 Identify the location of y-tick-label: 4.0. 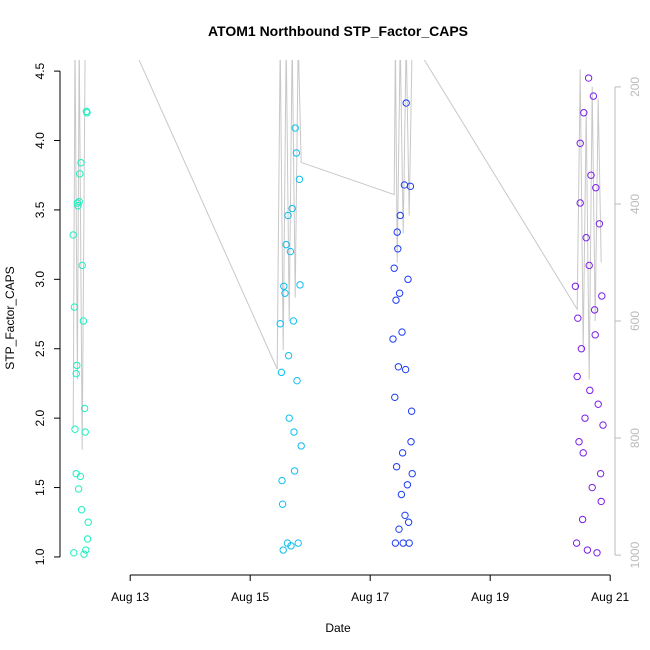
(40, 140).